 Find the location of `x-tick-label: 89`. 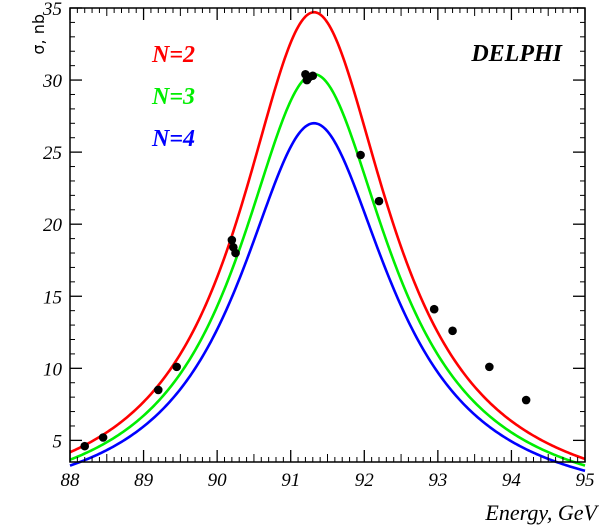

x-tick-label: 89 is located at coordinates (144, 480).